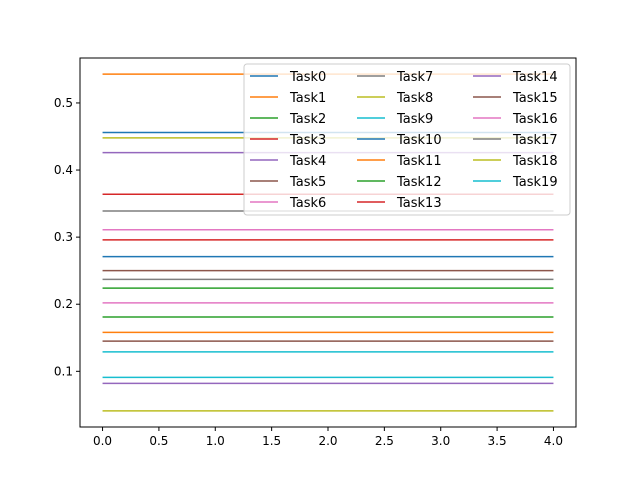  I want to click on legend-label-task13: Task13, so click(419, 203).